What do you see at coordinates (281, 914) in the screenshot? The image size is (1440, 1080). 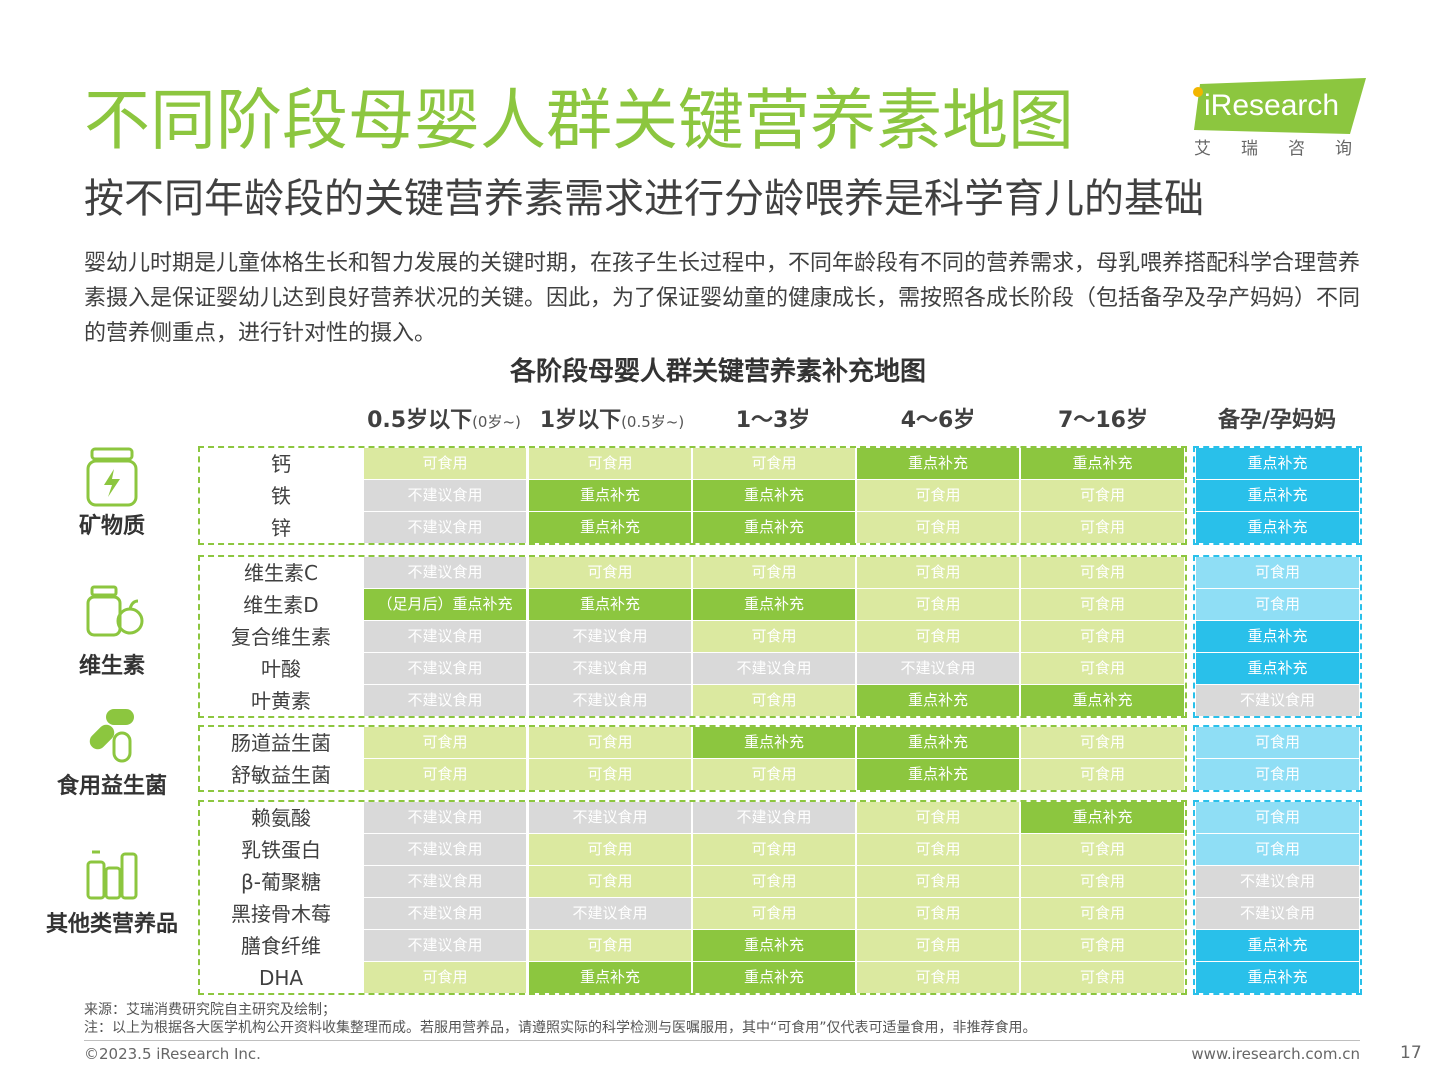 I see `nutrient-label: 黑接骨木莓` at bounding box center [281, 914].